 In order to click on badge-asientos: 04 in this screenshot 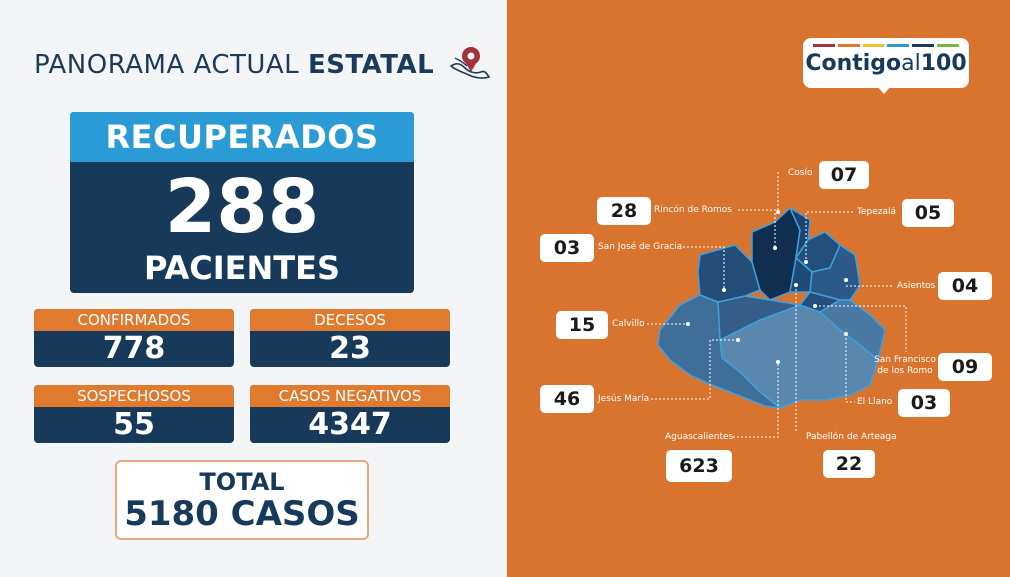, I will do `click(965, 286)`.